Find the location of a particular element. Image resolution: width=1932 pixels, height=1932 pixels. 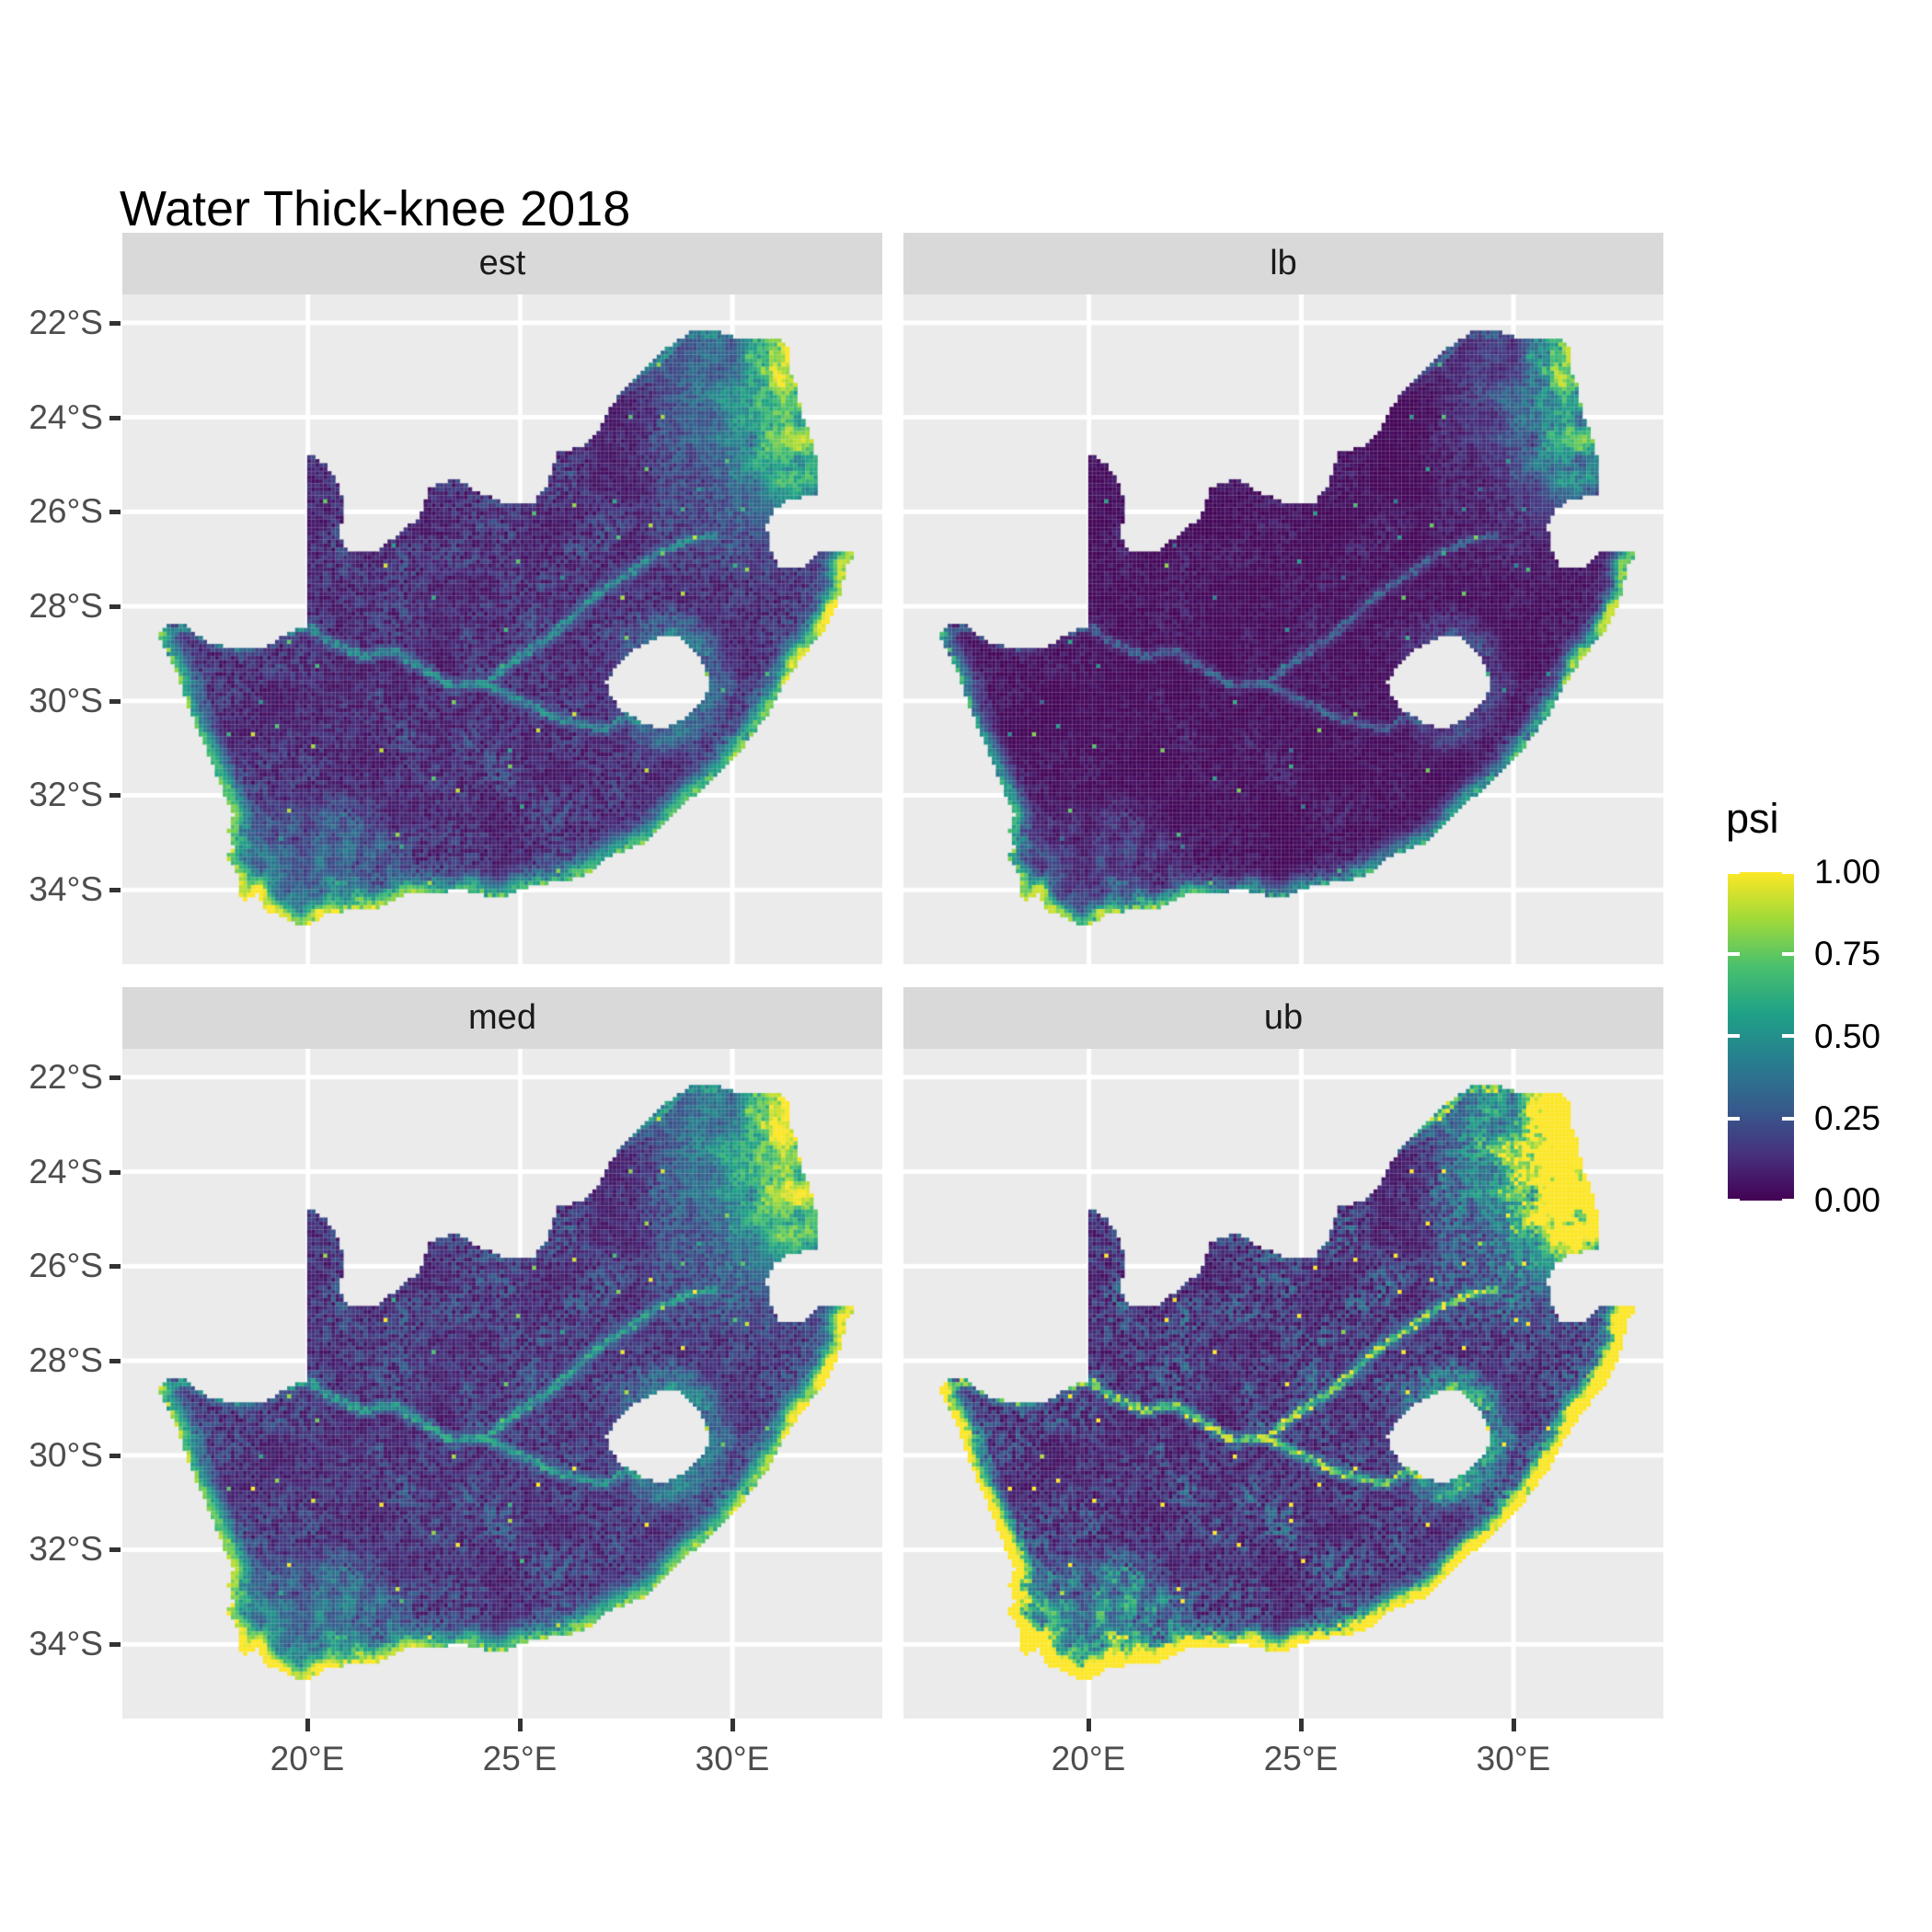

map-canvas-ub is located at coordinates (1283, 1384).